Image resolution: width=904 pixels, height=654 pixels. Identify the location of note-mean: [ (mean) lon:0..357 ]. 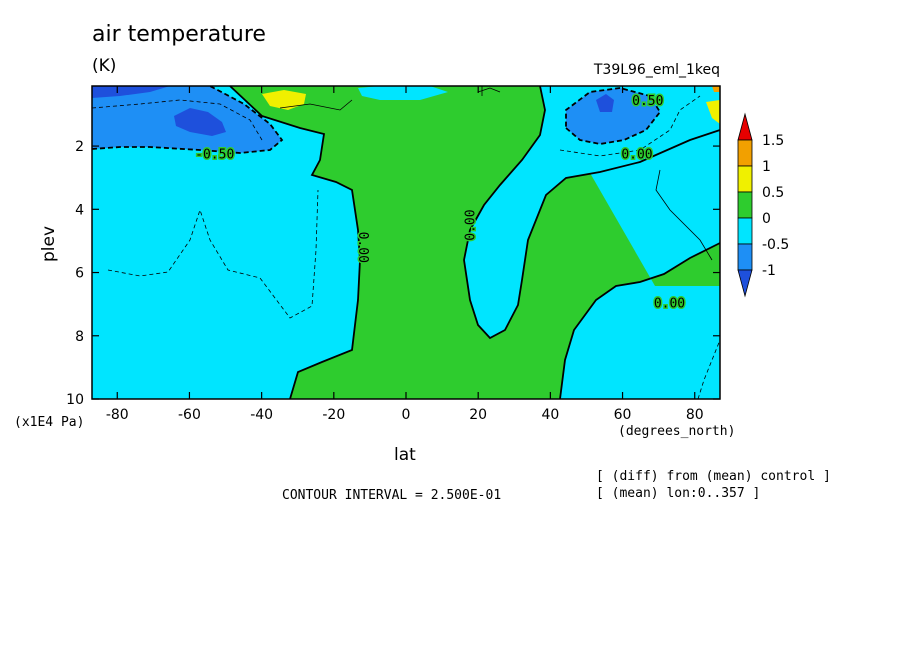
(678, 493).